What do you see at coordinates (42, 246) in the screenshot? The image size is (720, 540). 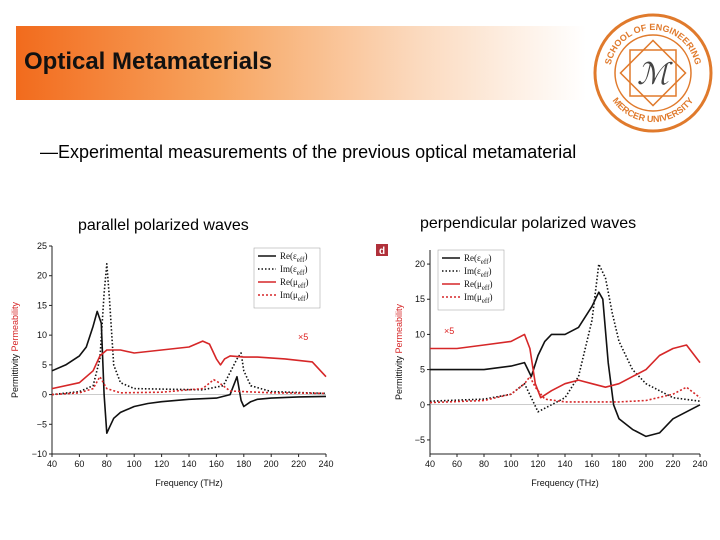 I see `y-tick-label: 25` at bounding box center [42, 246].